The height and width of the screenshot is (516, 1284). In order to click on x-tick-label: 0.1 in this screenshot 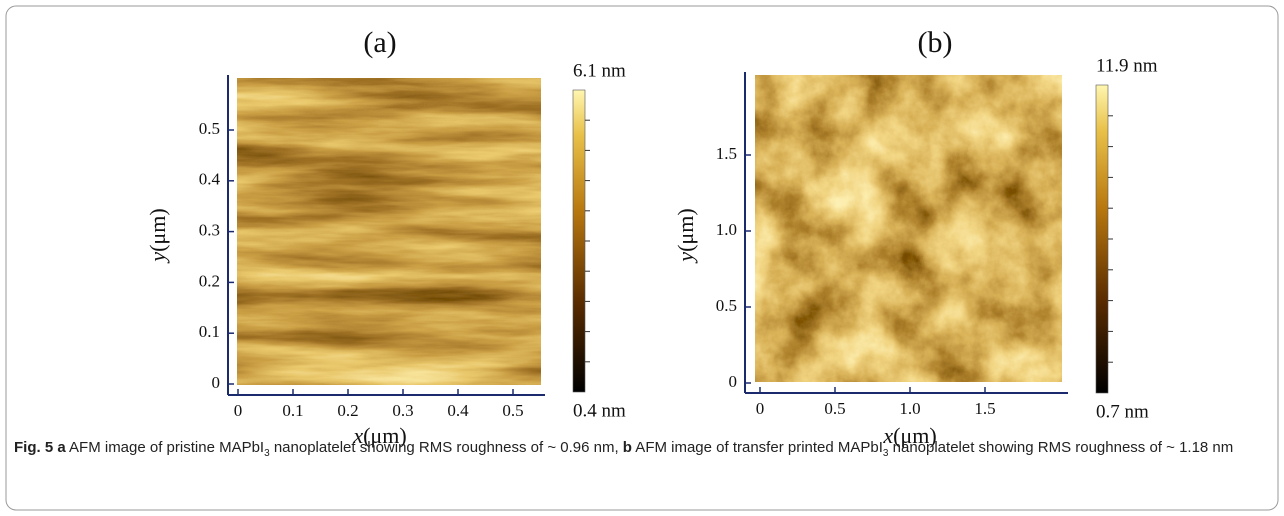, I will do `click(292, 410)`.